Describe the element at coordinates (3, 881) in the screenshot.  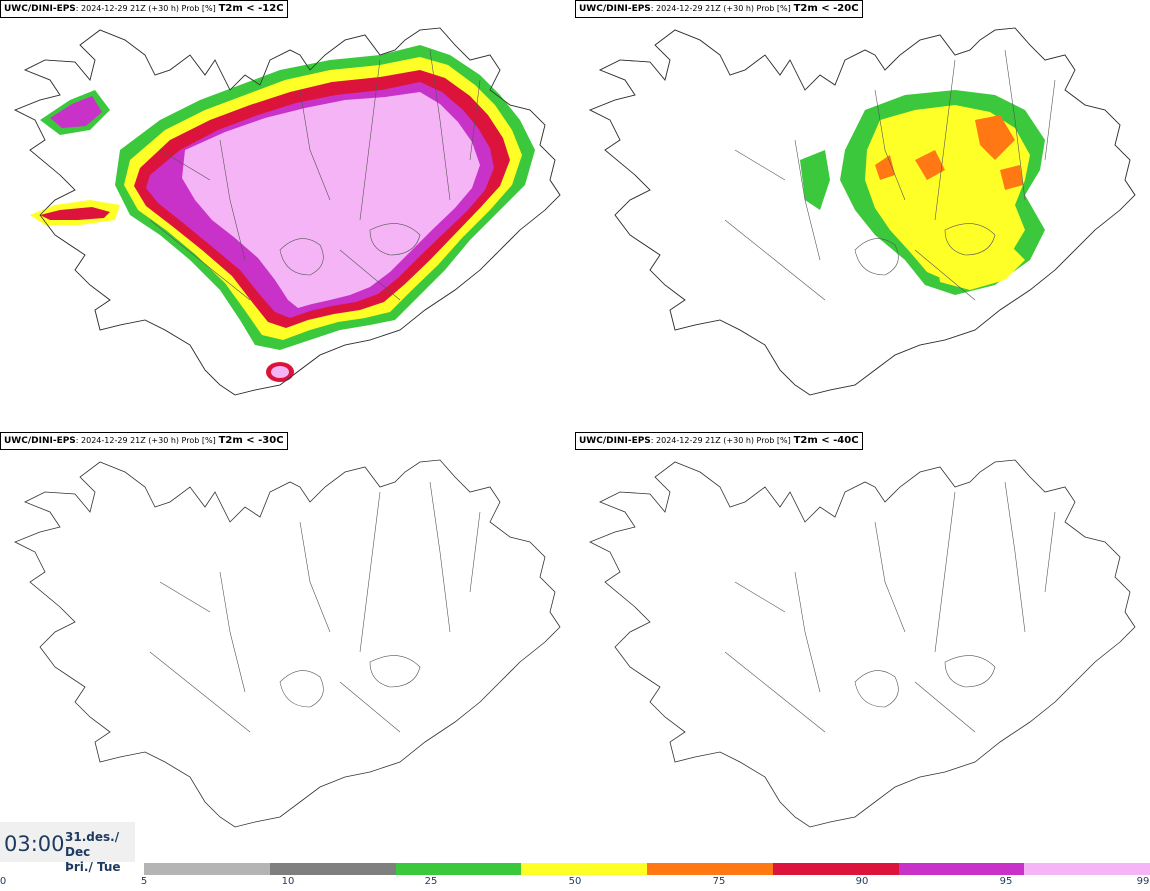
I see `legend-tick-label: 0` at that location.